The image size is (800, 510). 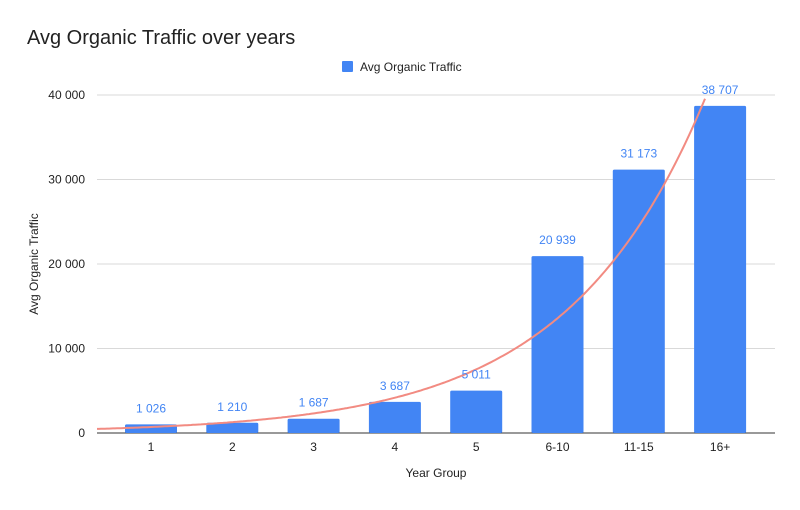 What do you see at coordinates (476, 375) in the screenshot?
I see `data-label: 5 011` at bounding box center [476, 375].